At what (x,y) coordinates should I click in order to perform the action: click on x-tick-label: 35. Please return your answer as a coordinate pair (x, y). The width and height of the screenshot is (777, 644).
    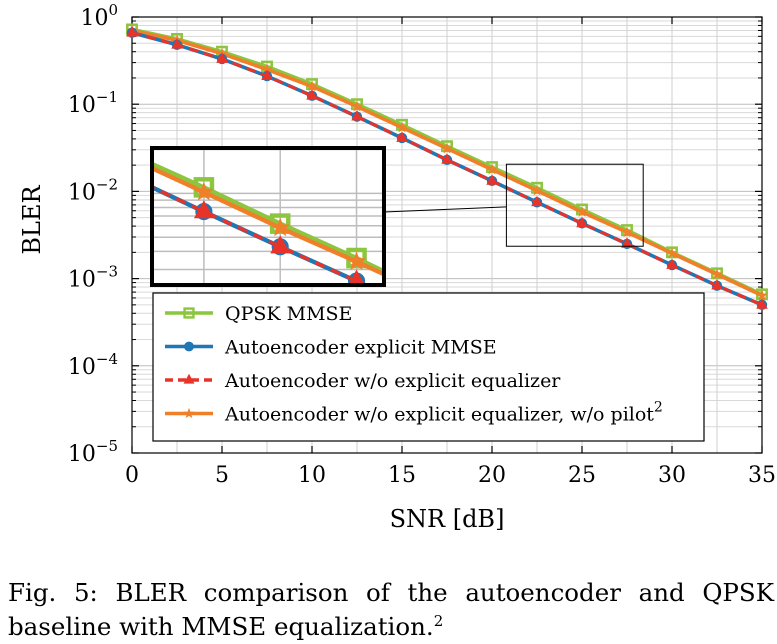
    Looking at the image, I should click on (762, 475).